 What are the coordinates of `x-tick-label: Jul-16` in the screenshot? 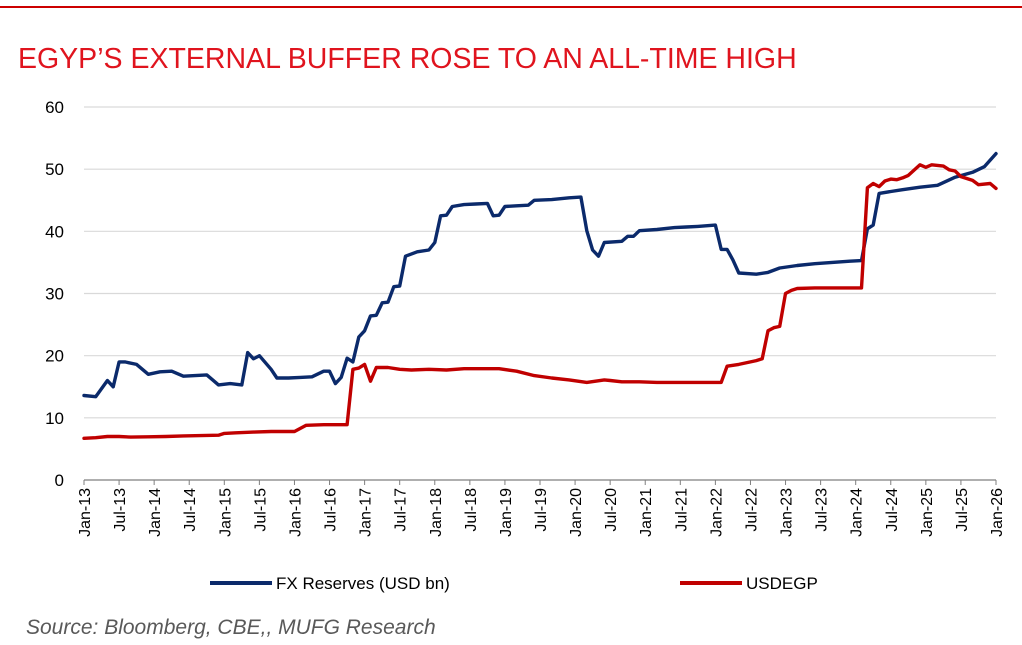 It's located at (331, 510).